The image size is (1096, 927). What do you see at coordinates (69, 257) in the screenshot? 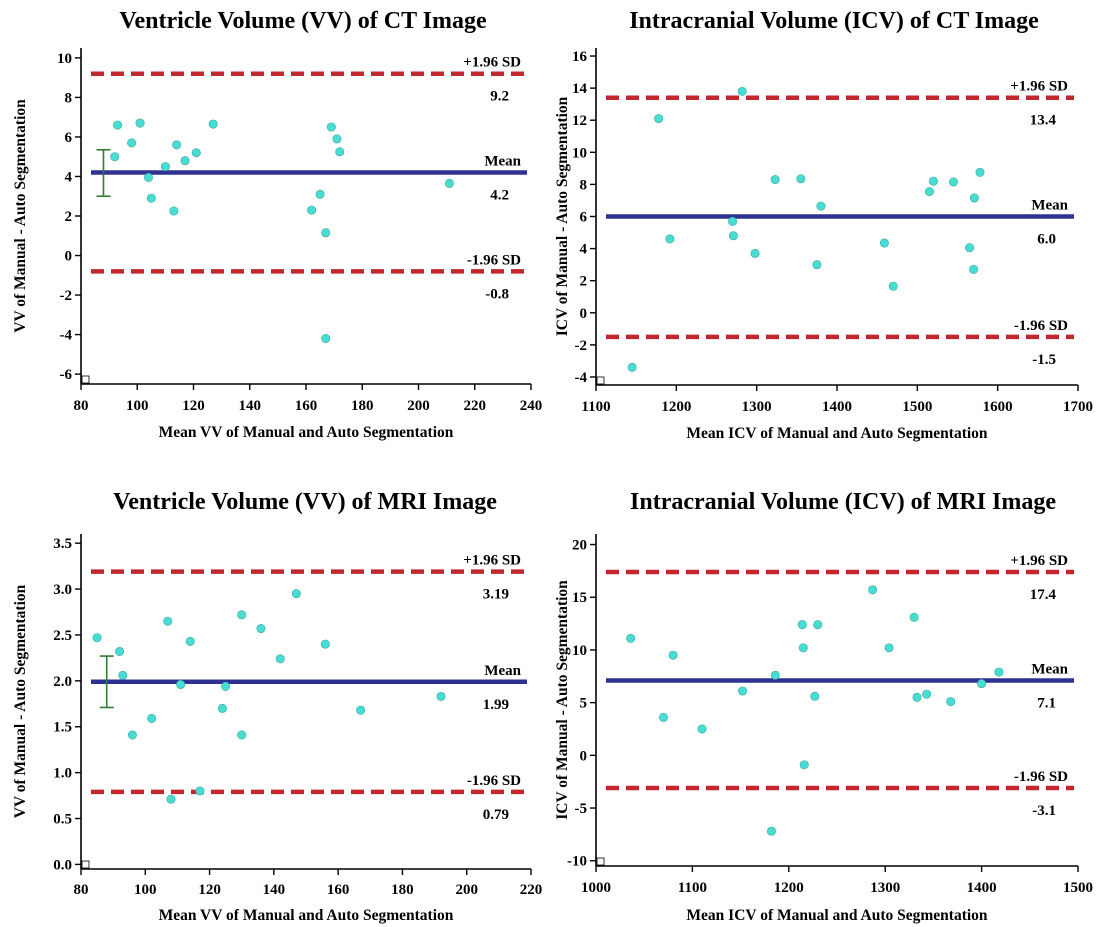
I see `y-tick-label: 0` at bounding box center [69, 257].